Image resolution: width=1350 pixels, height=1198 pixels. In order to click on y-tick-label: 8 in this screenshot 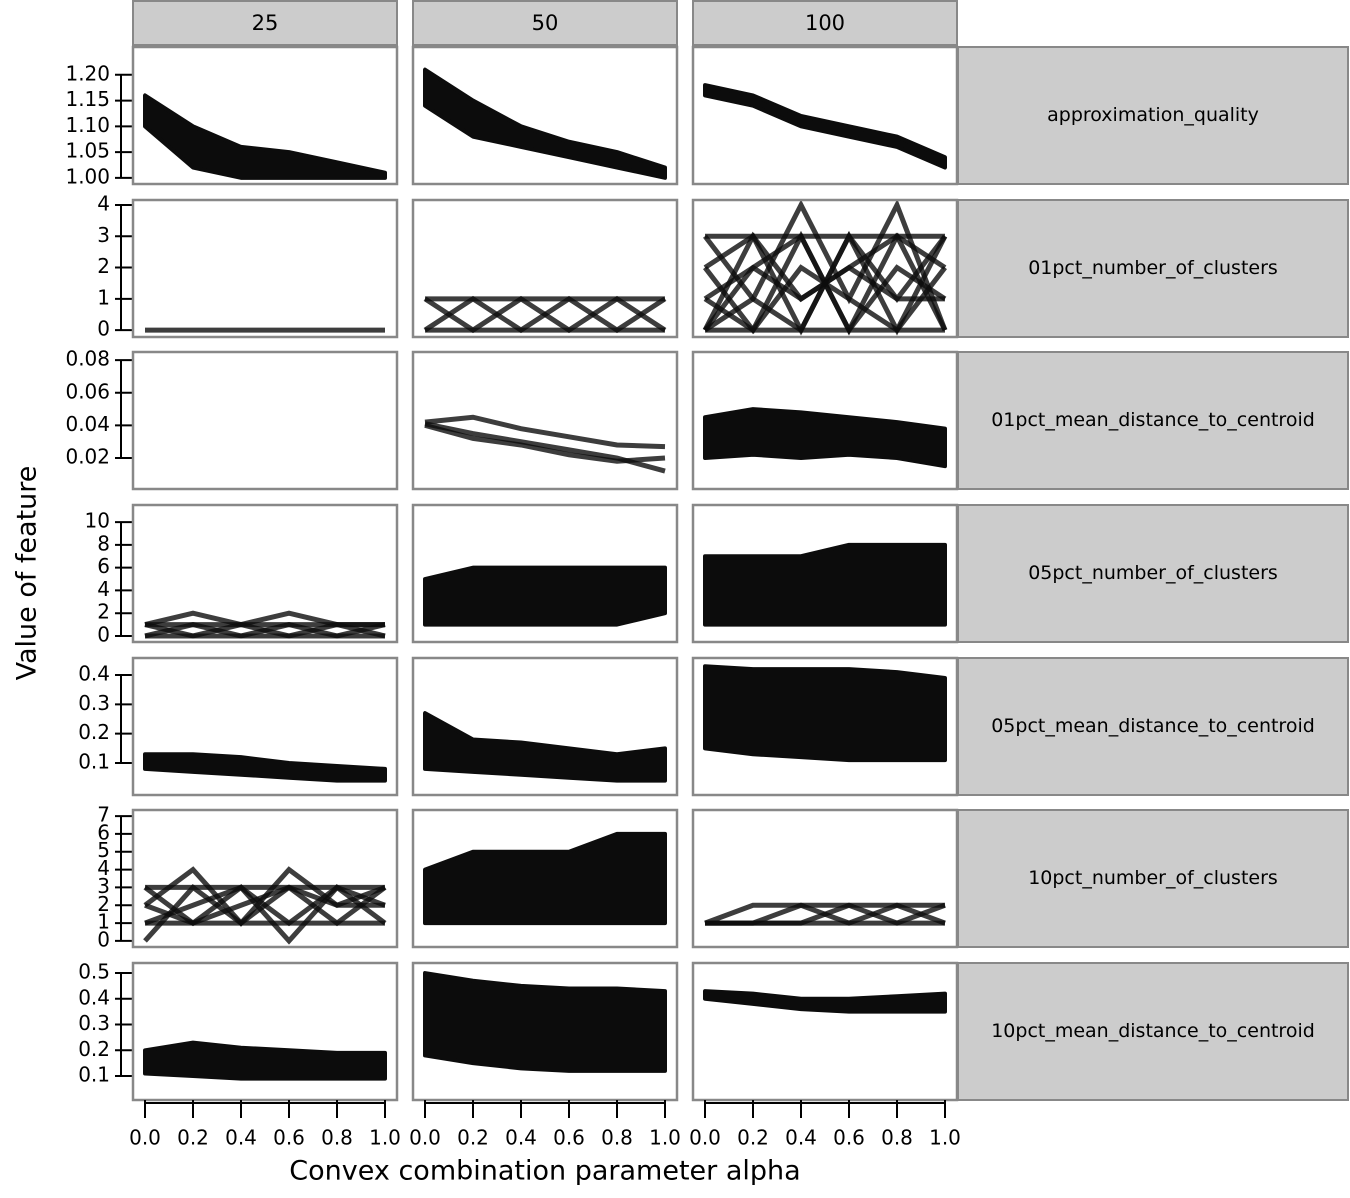, I will do `click(103, 543)`.